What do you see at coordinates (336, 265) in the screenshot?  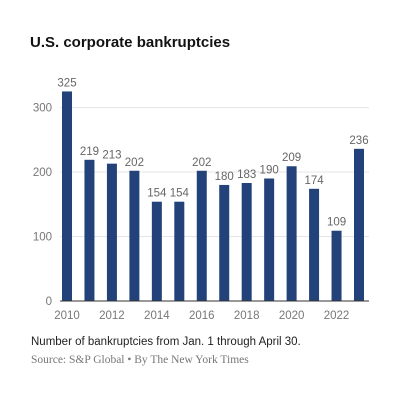 I see `bar-2022` at bounding box center [336, 265].